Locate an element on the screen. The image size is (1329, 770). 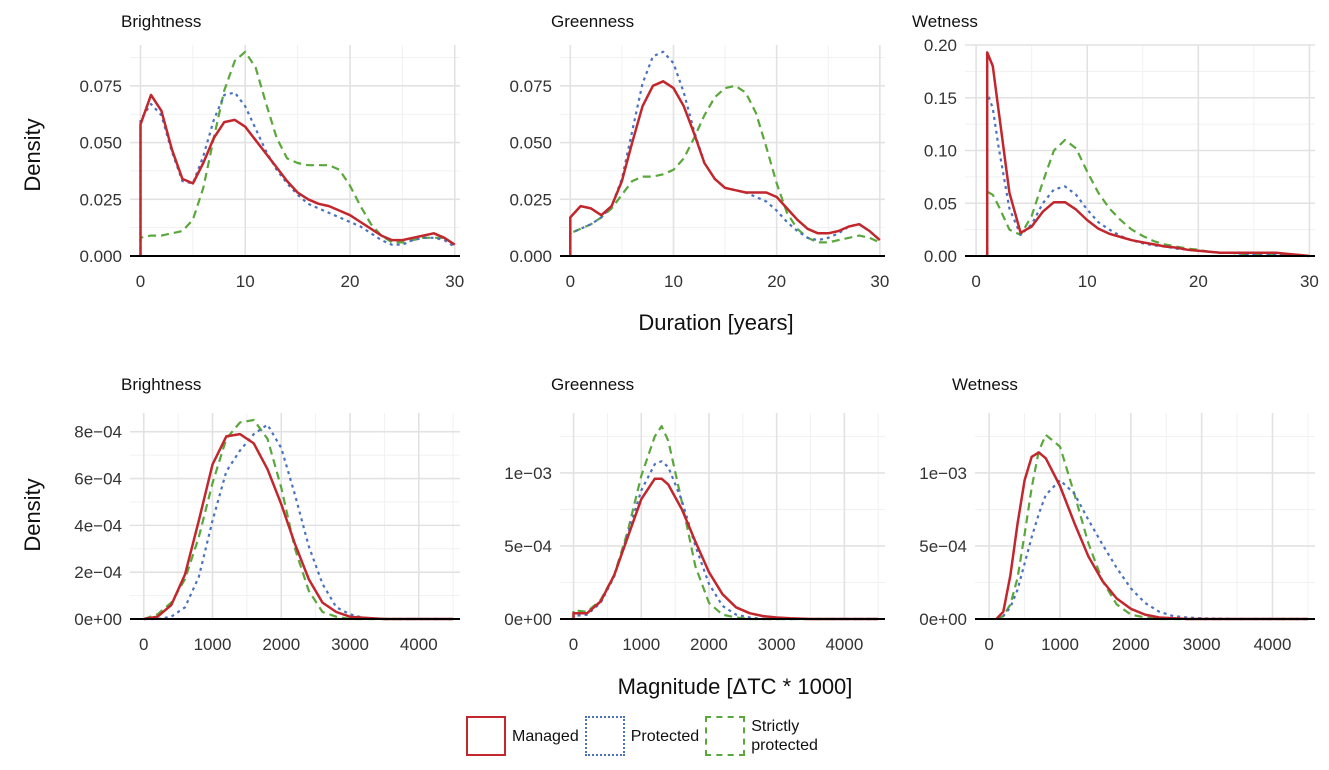
panel-mag-wetness: 0 1000 2000 3000 4000 0e+00 5e−04 1e−03 Wetness is located at coordinates (1117, 514).